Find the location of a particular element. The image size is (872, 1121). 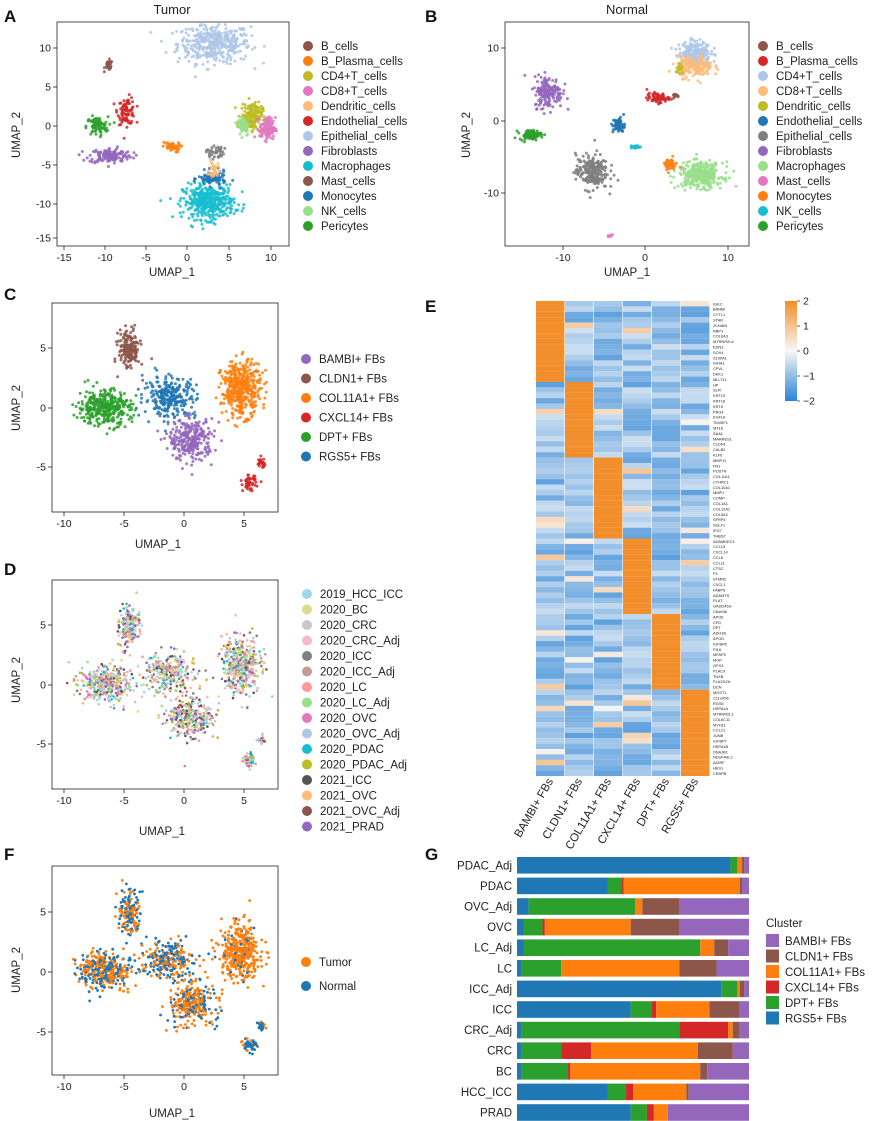

legend-item: Endothelial_cells is located at coordinates (810, 122).